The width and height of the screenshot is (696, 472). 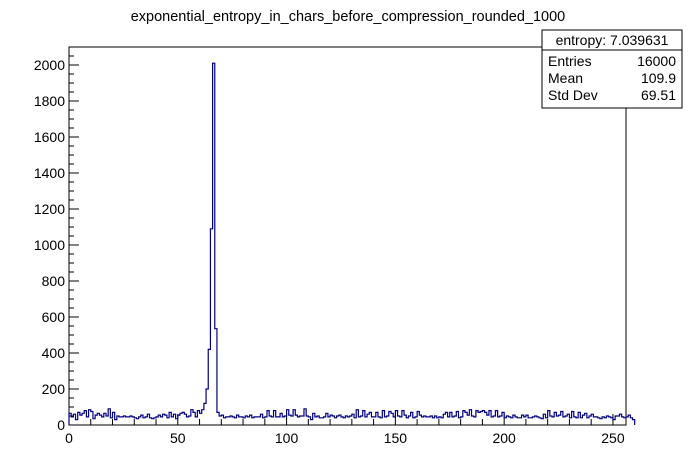 I want to click on x-tick-label: 50, so click(x=178, y=438).